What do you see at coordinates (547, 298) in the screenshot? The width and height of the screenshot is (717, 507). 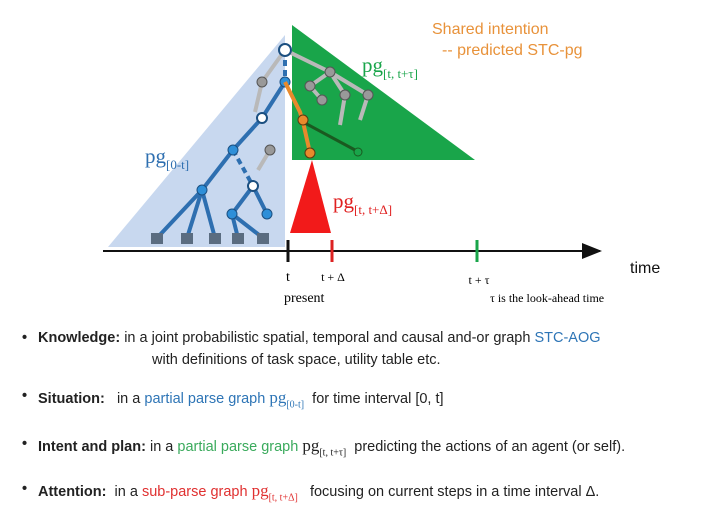 I see `lookahead-note: τ is the look-ahead time` at bounding box center [547, 298].